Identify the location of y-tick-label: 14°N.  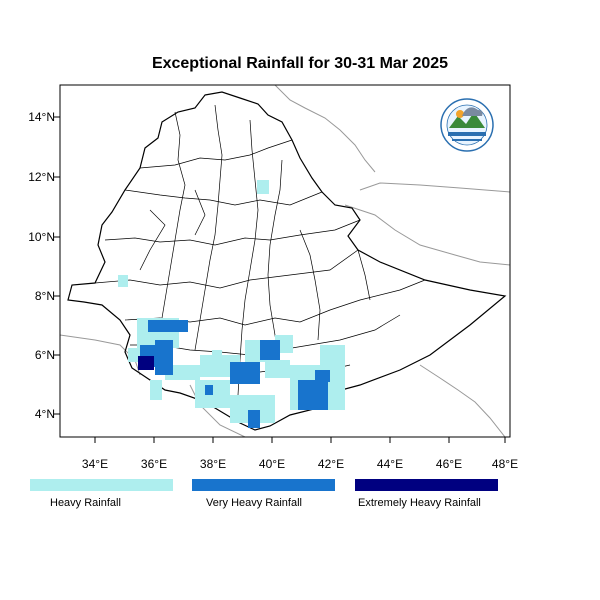
(41, 117).